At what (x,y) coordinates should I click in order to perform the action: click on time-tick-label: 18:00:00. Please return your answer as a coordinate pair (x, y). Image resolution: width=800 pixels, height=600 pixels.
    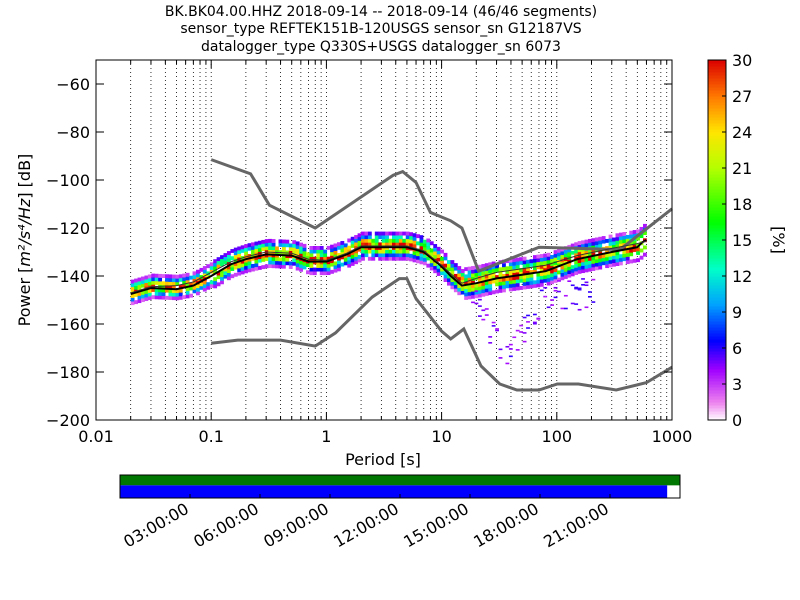
    Looking at the image, I should click on (506, 525).